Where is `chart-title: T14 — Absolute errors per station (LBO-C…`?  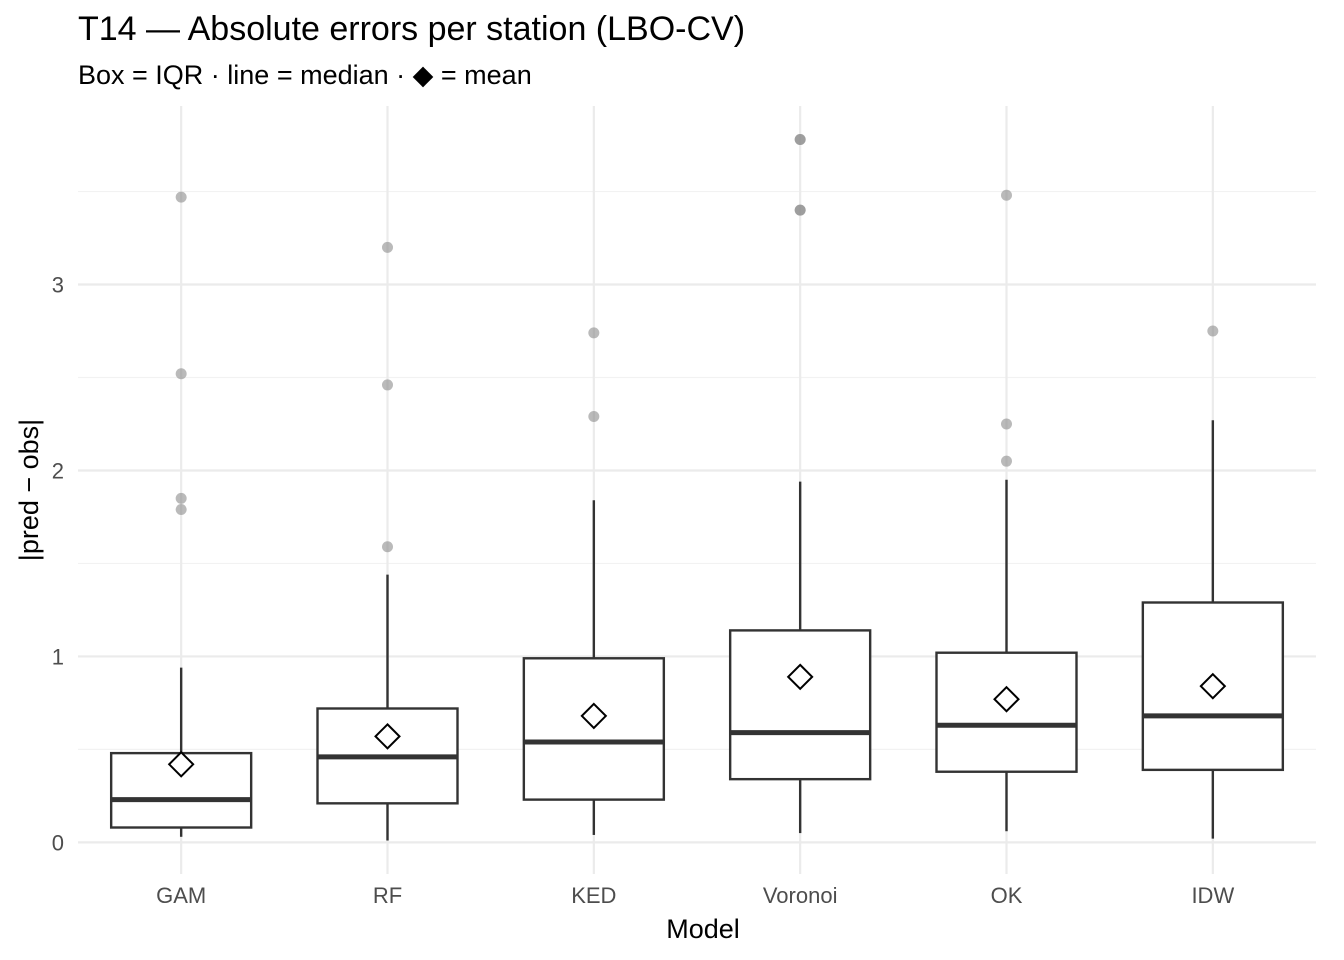 chart-title: T14 — Absolute errors per station (LBO-C… is located at coordinates (411, 29).